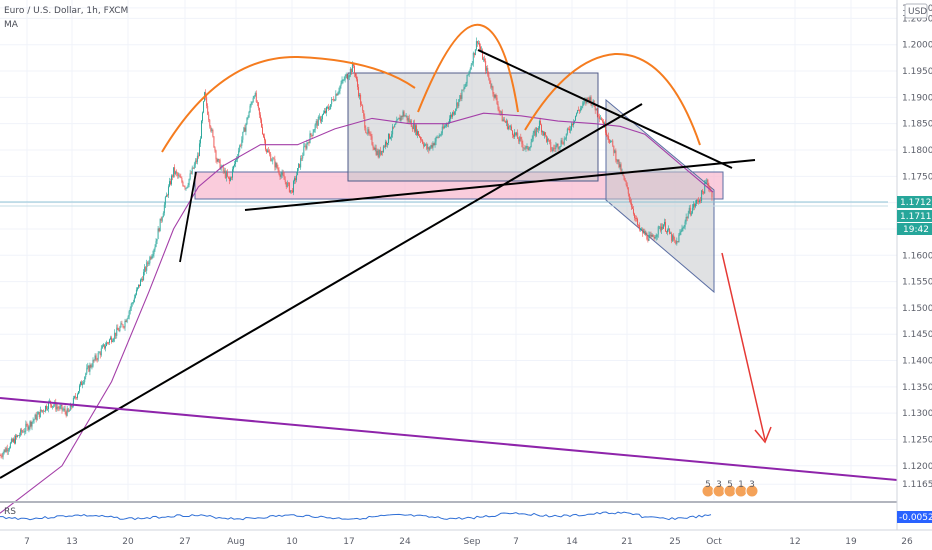  What do you see at coordinates (917, 151) in the screenshot?
I see `price-tick-label: 1.18000` at bounding box center [917, 151].